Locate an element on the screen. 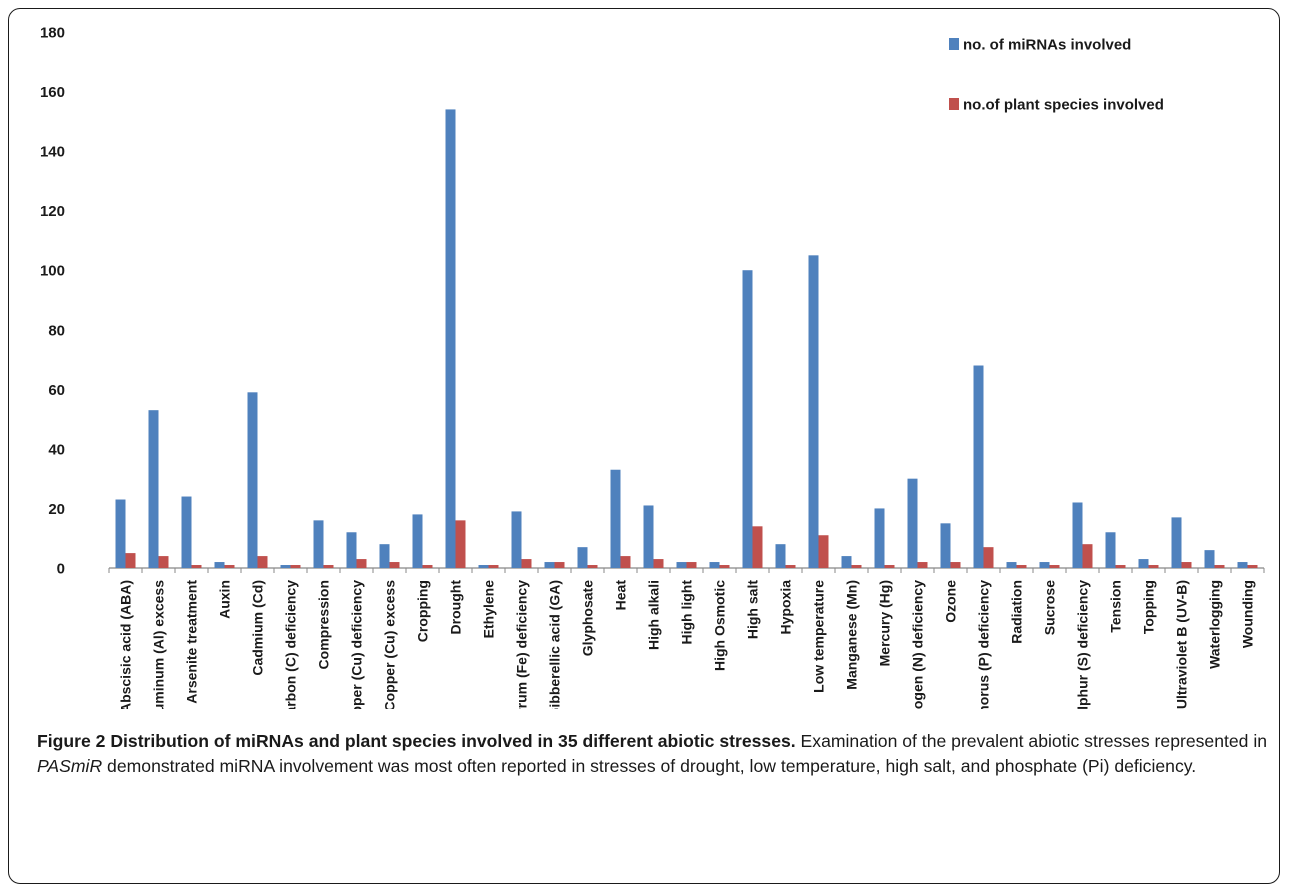  x-tick-label: Topping is located at coordinates (1149, 607).